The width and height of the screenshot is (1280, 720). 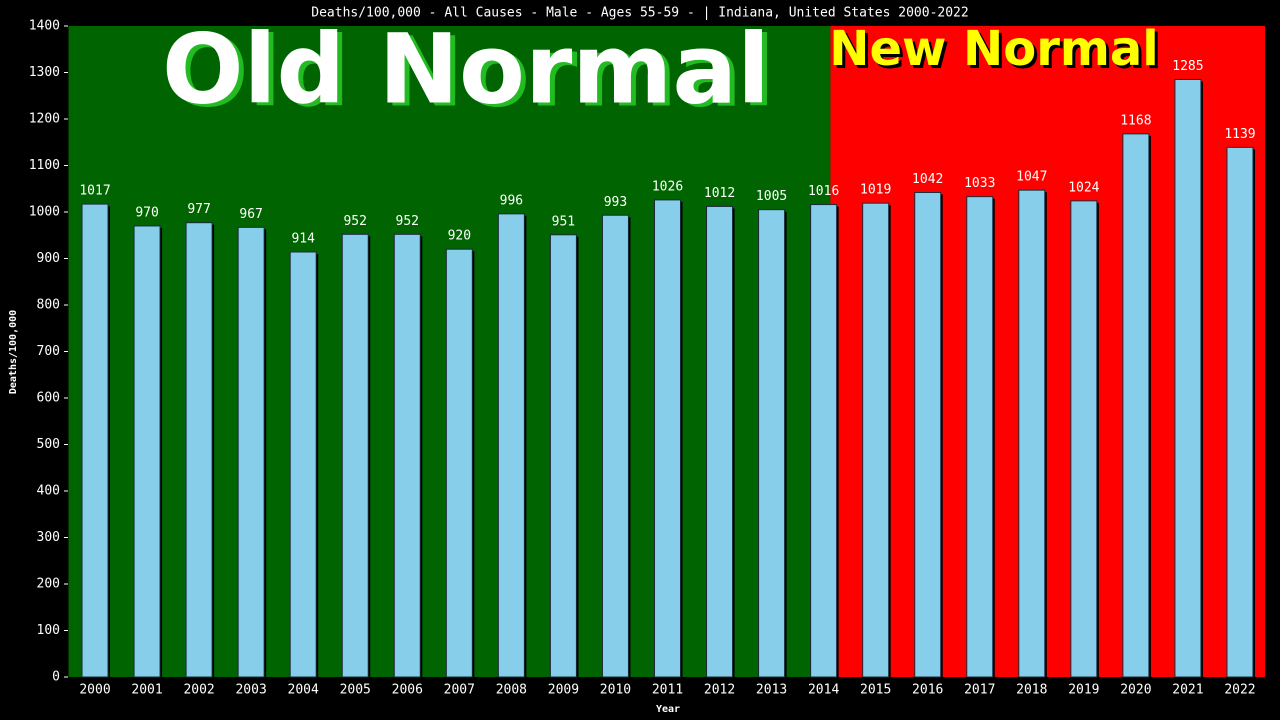 What do you see at coordinates (48, 351) in the screenshot?
I see `y-tick-label: 700` at bounding box center [48, 351].